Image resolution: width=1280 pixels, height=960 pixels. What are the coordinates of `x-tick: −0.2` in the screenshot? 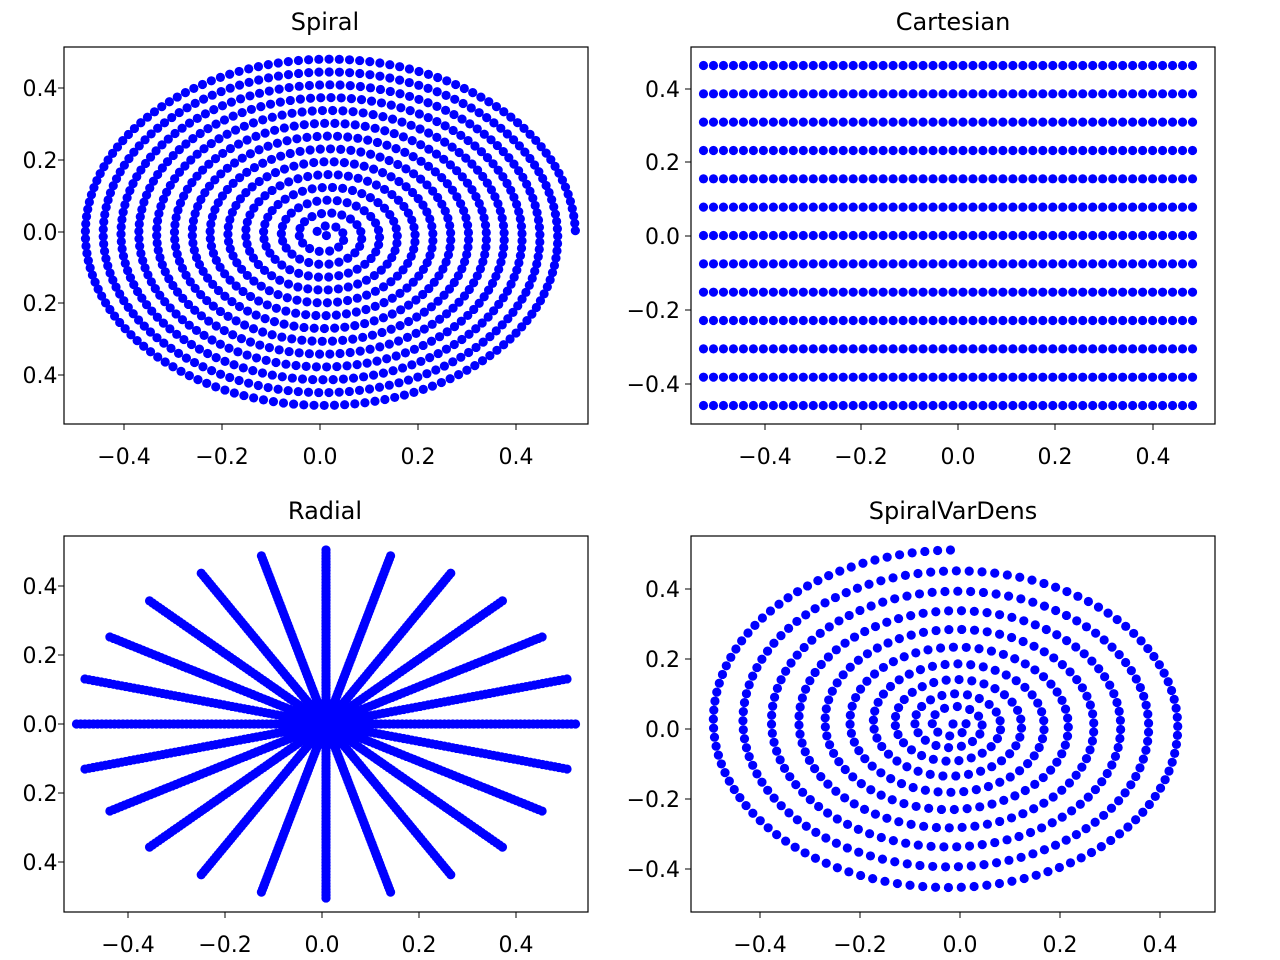 It's located at (861, 447).